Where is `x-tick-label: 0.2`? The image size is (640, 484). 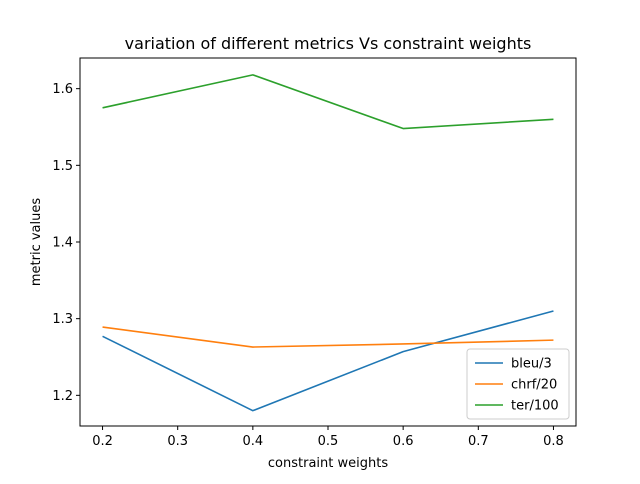
x-tick-label: 0.2 is located at coordinates (102, 441).